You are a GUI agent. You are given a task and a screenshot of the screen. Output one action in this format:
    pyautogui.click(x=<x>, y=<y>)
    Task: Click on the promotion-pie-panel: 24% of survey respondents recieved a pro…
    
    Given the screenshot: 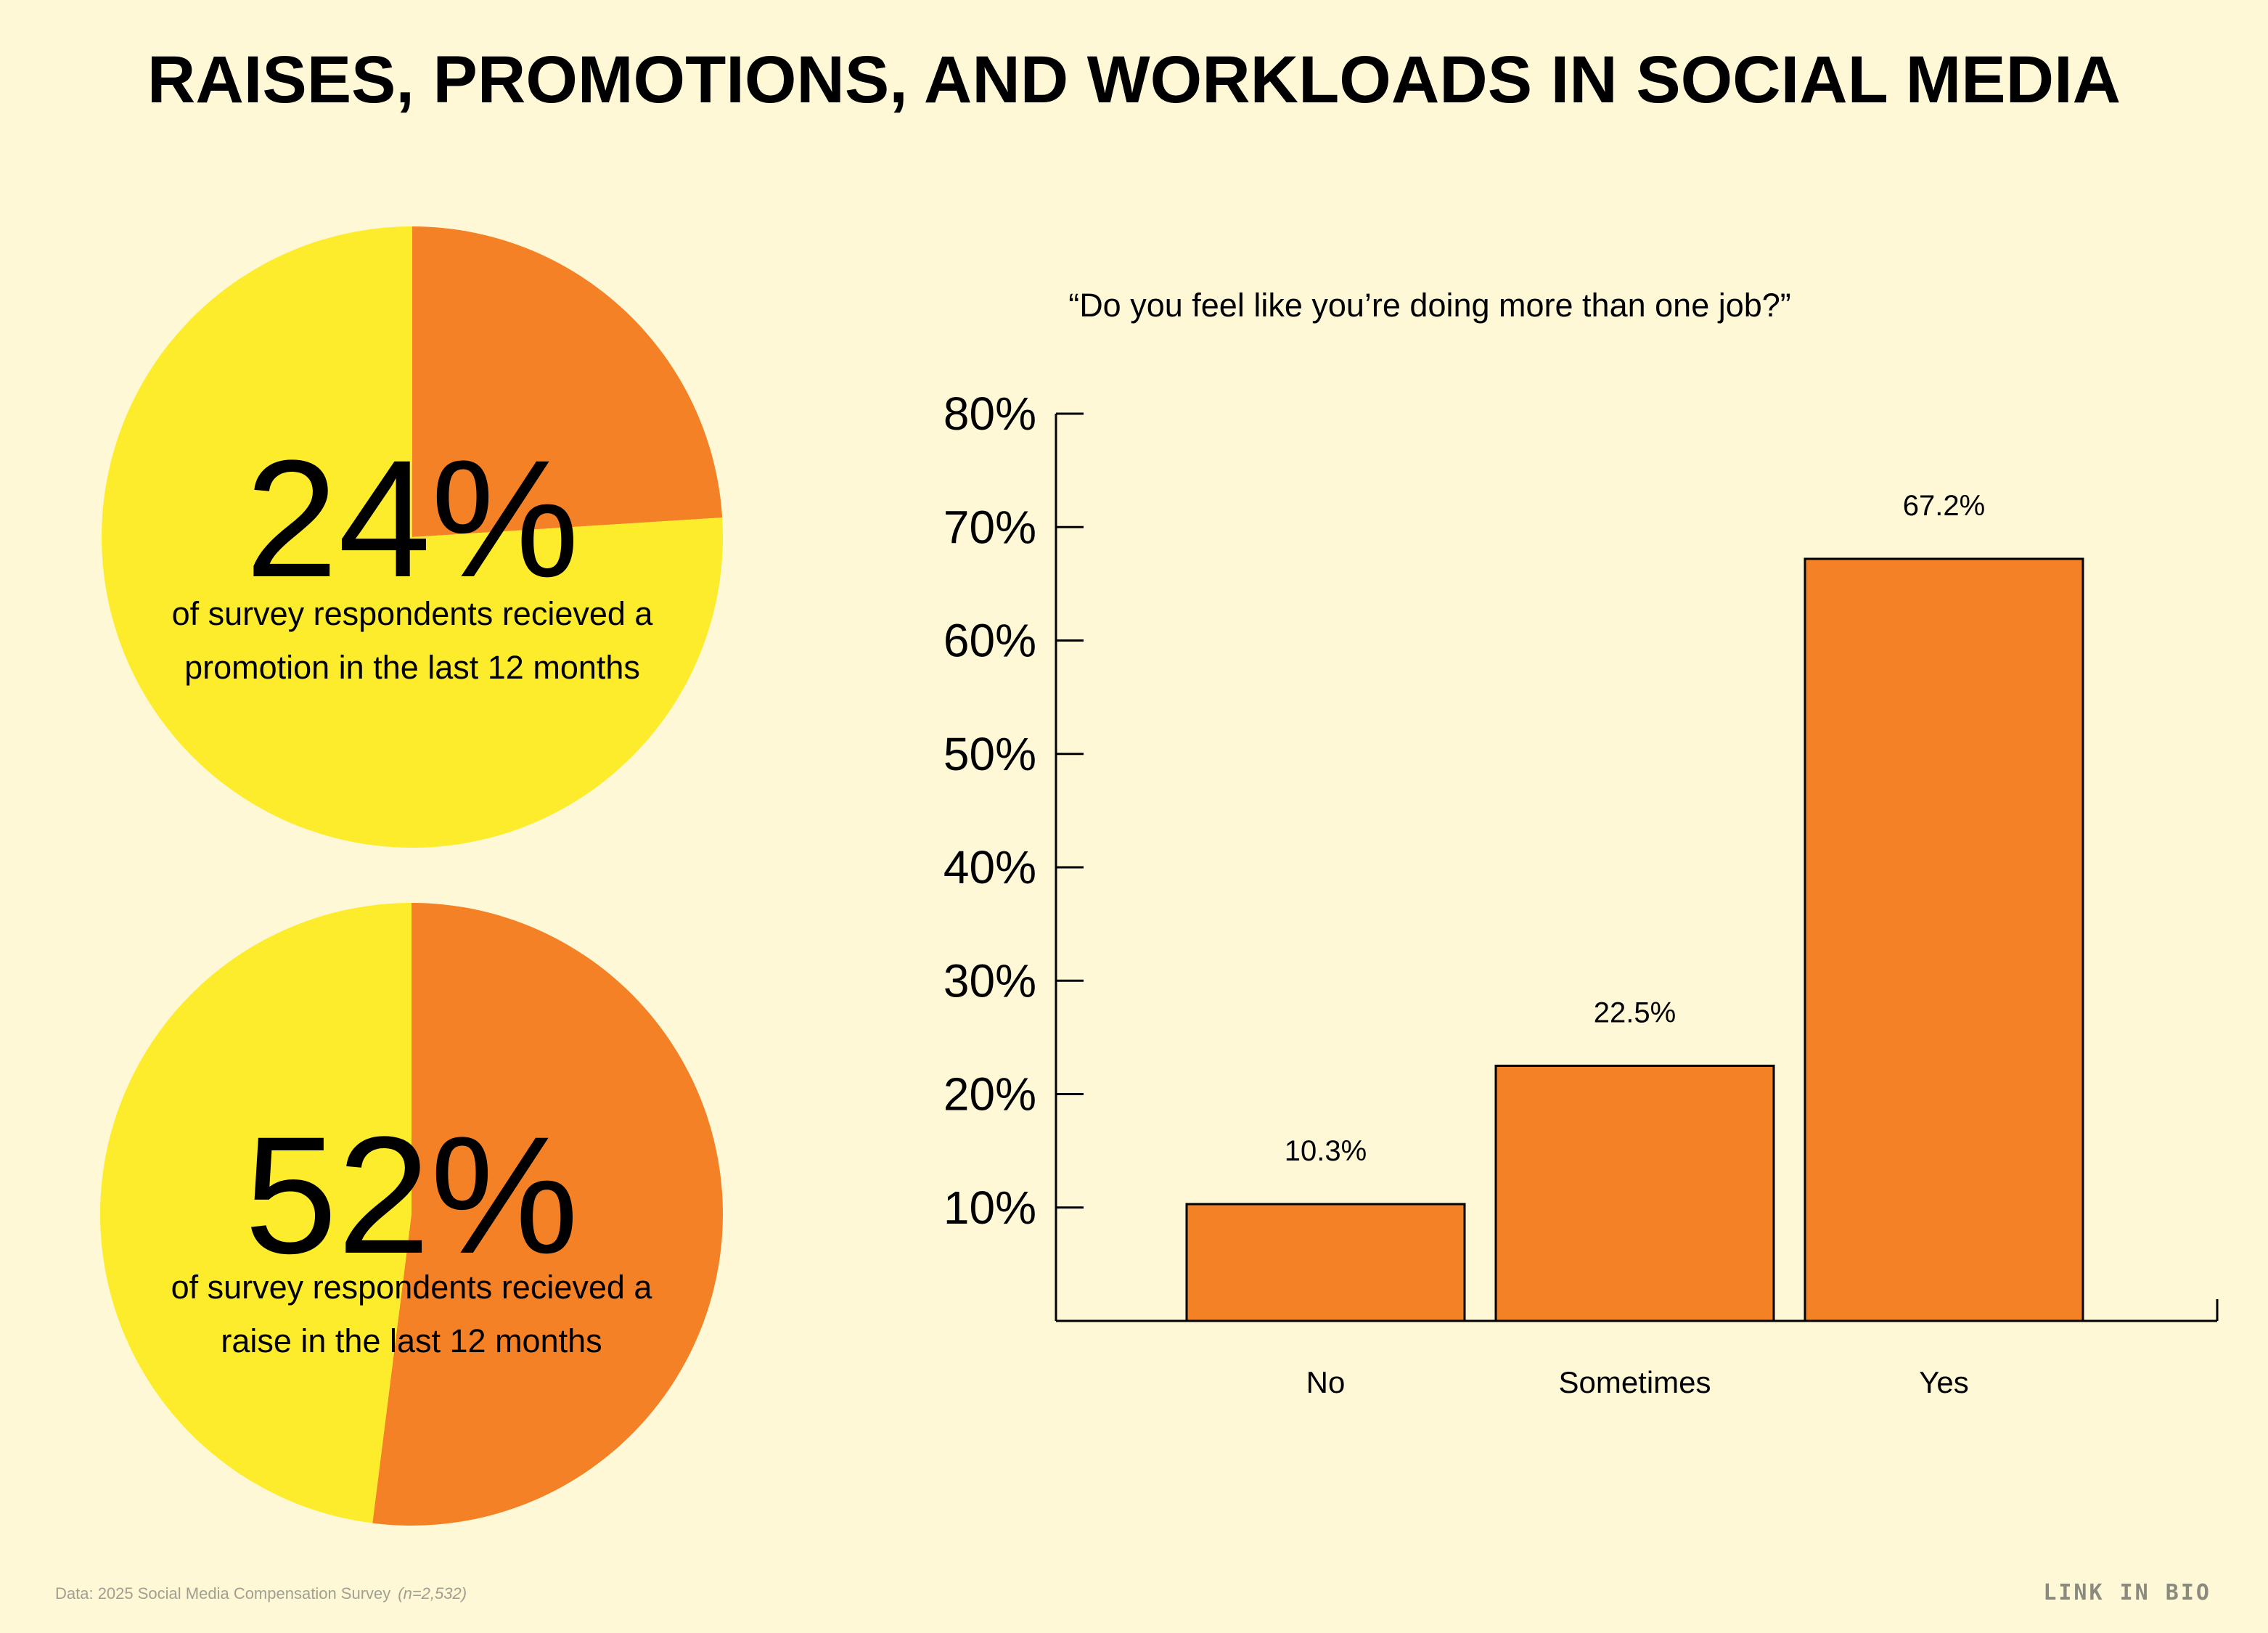 What is the action you would take?
    pyautogui.click(x=412, y=537)
    